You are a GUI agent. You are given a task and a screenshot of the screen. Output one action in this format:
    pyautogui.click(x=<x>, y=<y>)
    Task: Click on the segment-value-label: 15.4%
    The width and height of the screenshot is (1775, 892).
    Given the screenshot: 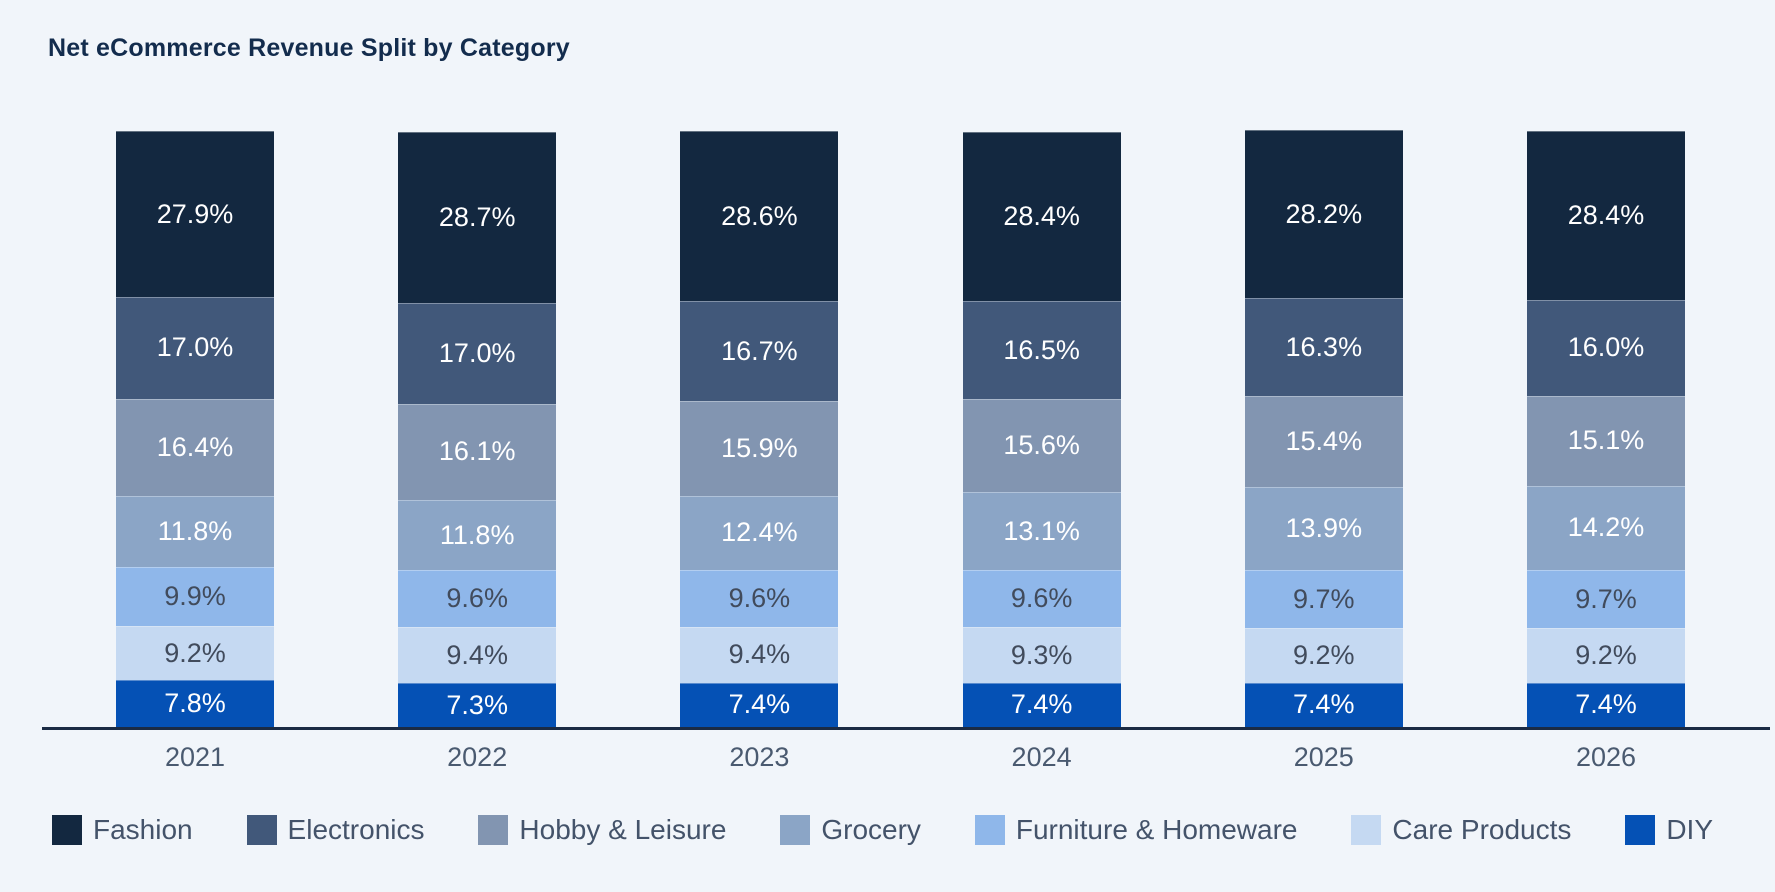 What is the action you would take?
    pyautogui.click(x=1324, y=440)
    